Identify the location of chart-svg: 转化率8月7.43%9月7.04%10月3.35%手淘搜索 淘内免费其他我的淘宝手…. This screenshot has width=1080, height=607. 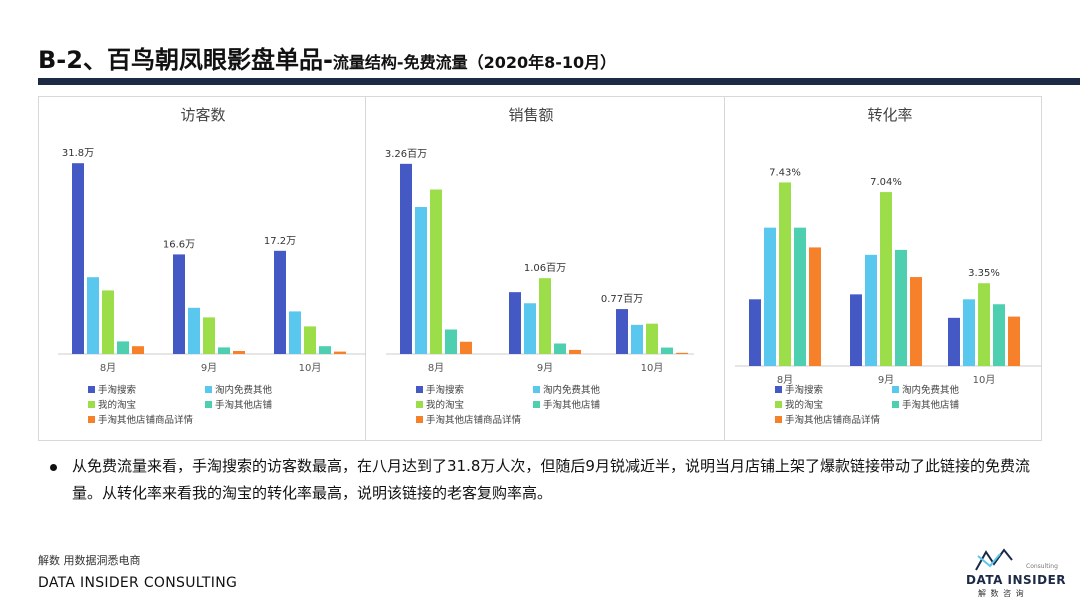
(888, 266).